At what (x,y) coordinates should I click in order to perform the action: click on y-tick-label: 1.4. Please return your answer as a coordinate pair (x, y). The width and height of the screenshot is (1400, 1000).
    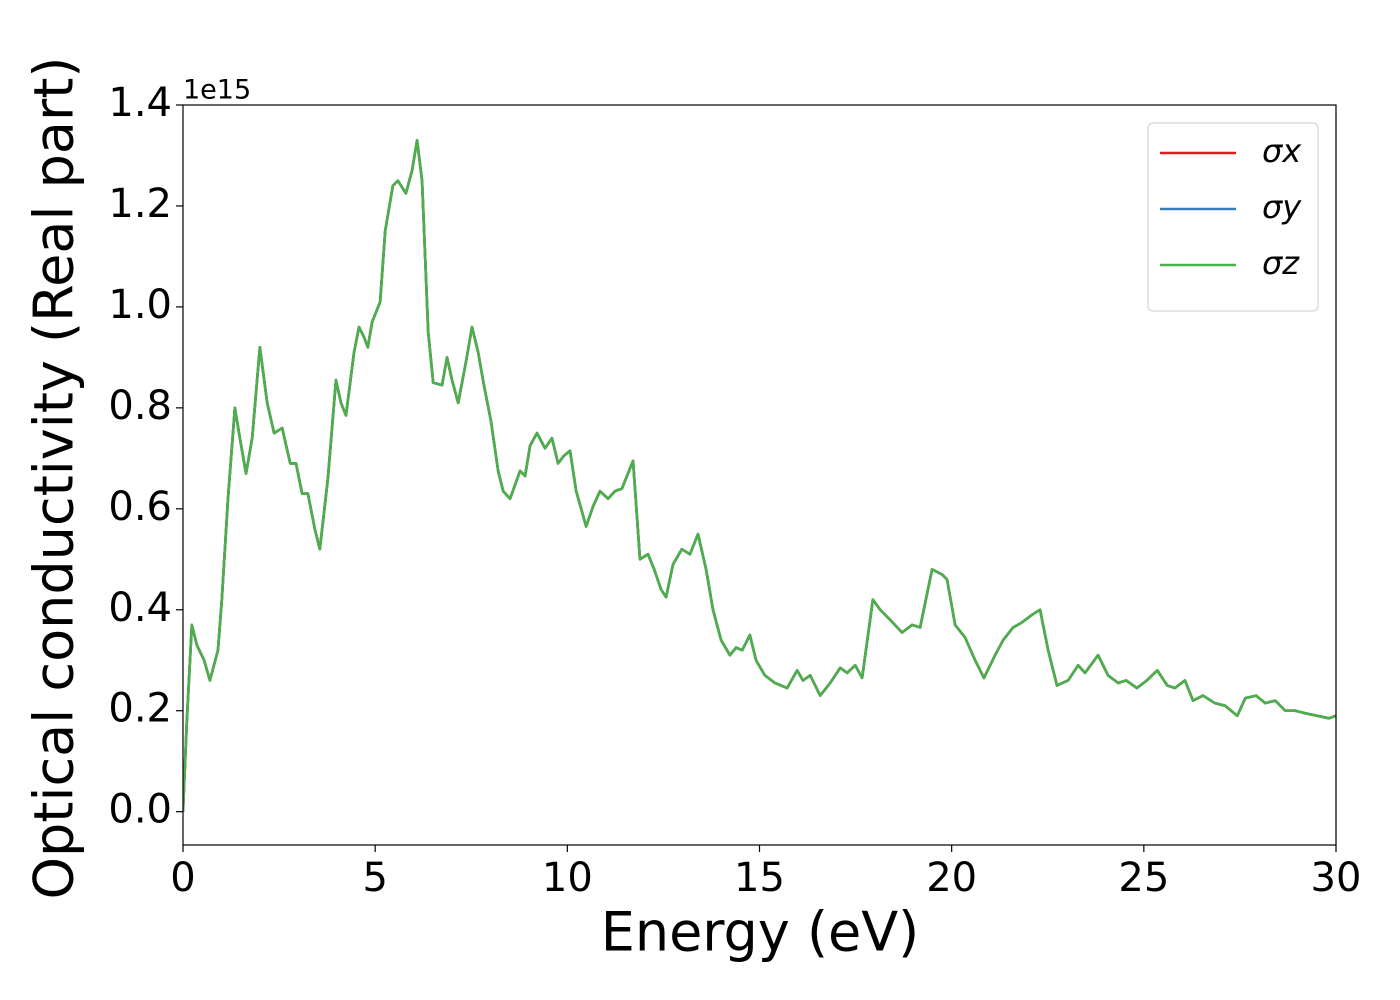
    Looking at the image, I should click on (140, 103).